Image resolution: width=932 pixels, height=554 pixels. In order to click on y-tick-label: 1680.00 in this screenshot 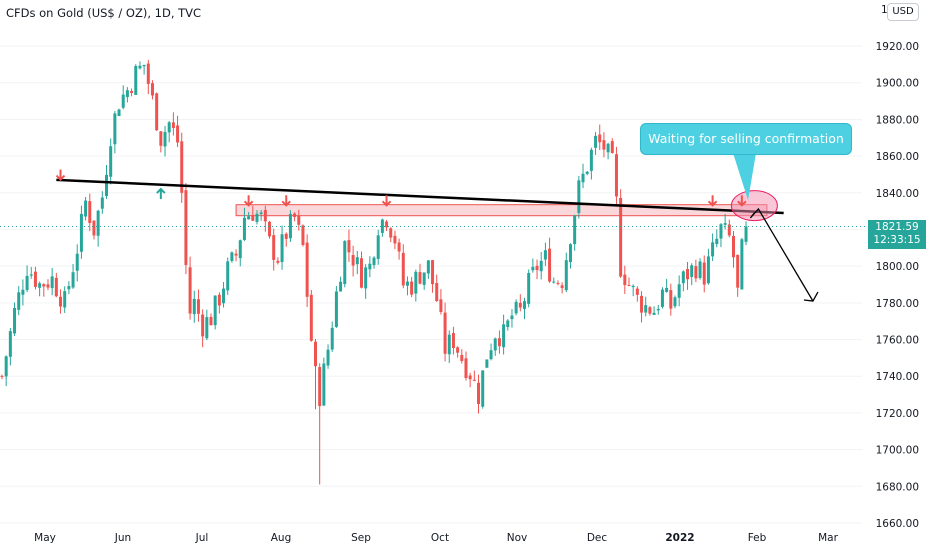, I will do `click(897, 487)`.